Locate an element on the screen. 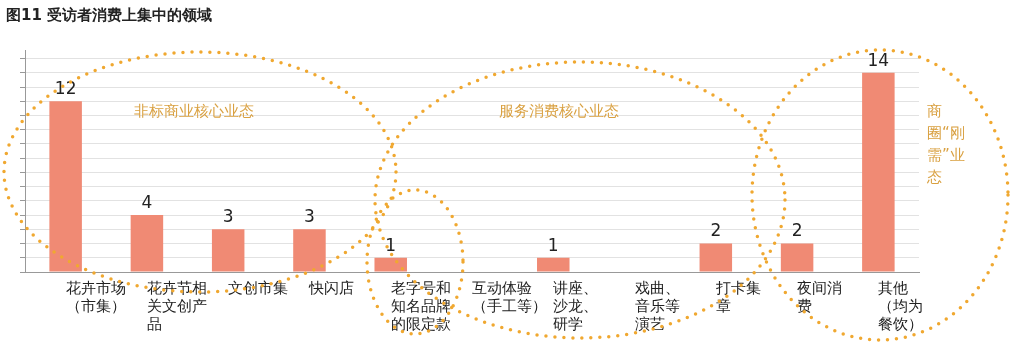  x-tick-label: 打卡集章 is located at coordinates (737, 296).